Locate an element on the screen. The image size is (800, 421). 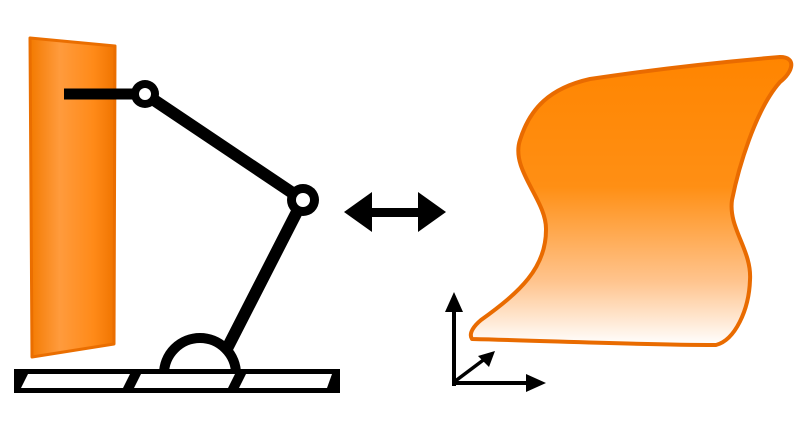
base-dome is located at coordinates (200, 356).